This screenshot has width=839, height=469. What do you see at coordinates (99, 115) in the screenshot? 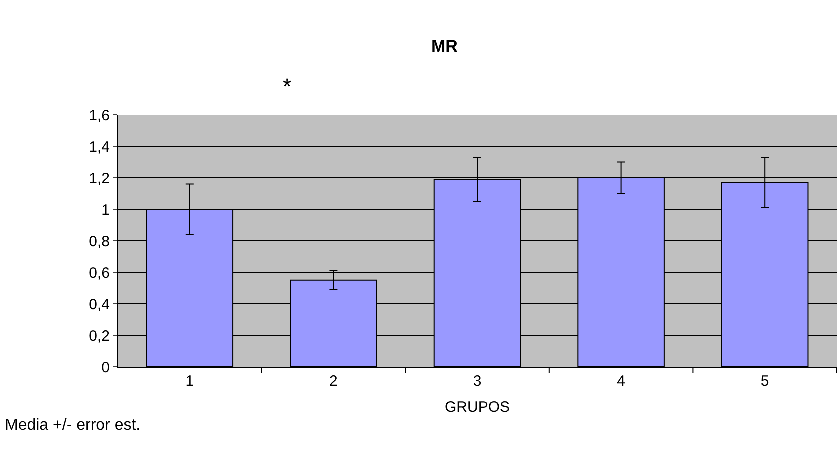
I see `y-tick-label: 1,6` at bounding box center [99, 115].